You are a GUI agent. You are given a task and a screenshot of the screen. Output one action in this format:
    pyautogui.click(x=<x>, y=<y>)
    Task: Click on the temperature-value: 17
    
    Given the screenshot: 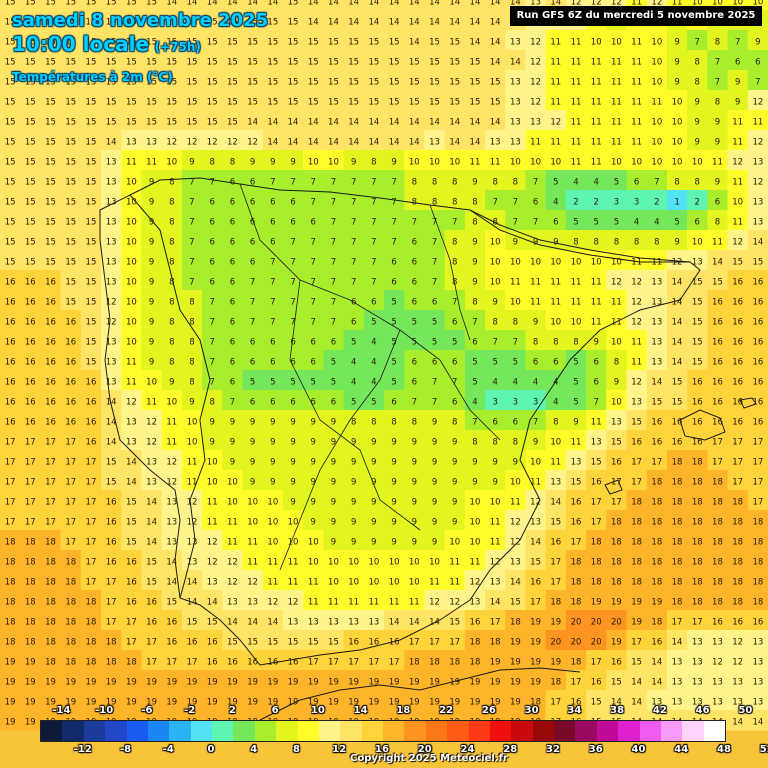 What is the action you would take?
    pyautogui.click(x=10, y=503)
    